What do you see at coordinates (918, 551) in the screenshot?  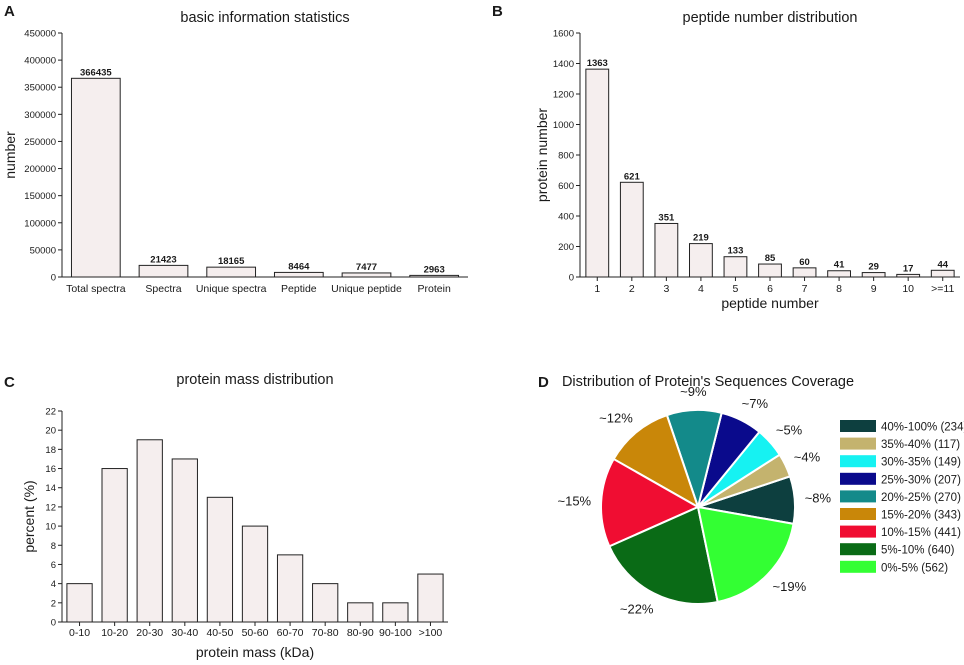 I see `legend-entry: 5%-10% (640)` at bounding box center [918, 551].